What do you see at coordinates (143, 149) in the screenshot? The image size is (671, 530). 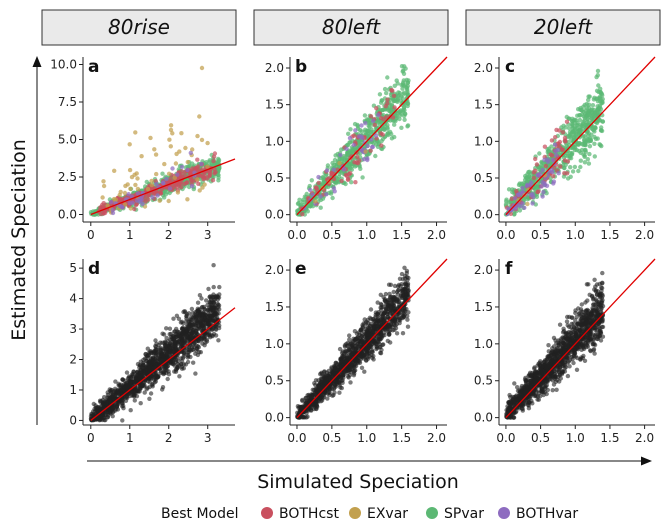 I see `panel-a: 0.02.55.07.510.00 1 2 3a` at bounding box center [143, 149].